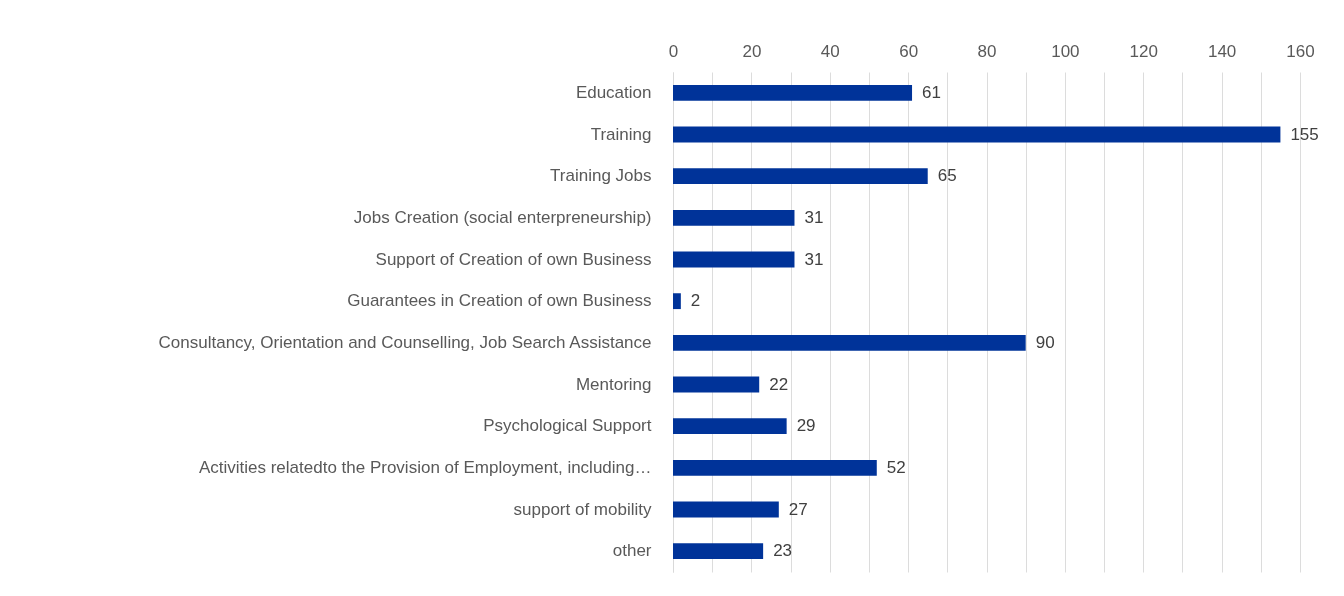 The width and height of the screenshot is (1344, 596). I want to click on y-tick-label: Jobs Creation (social enterpreneurship), so click(502, 217).